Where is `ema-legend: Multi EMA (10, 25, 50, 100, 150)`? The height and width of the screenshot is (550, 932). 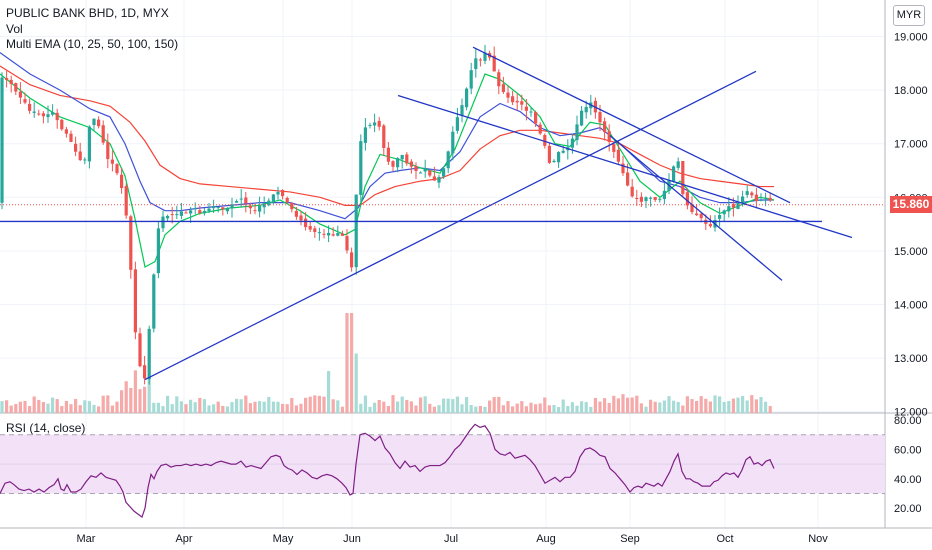 ema-legend: Multi EMA (10, 25, 50, 100, 150) is located at coordinates (92, 44).